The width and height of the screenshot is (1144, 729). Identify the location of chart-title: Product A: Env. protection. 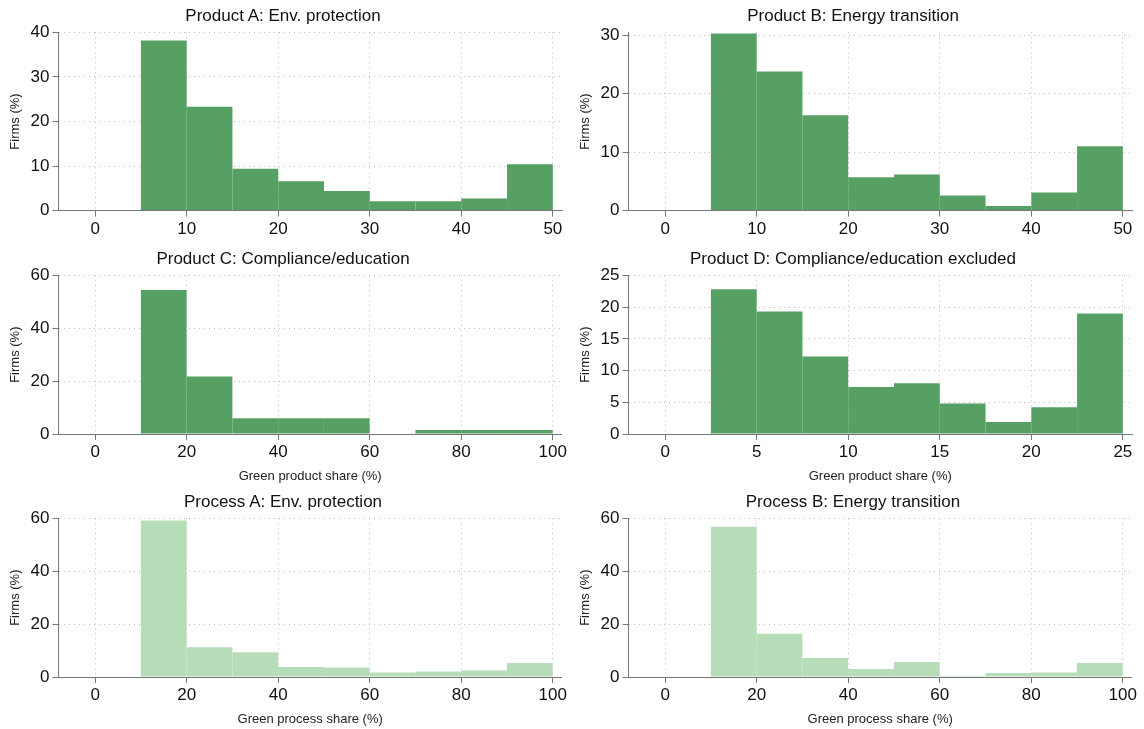
(283, 15).